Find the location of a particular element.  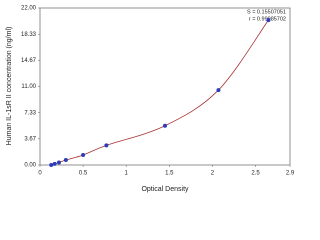

annotation: S = 0.15507051 is located at coordinates (266, 12).